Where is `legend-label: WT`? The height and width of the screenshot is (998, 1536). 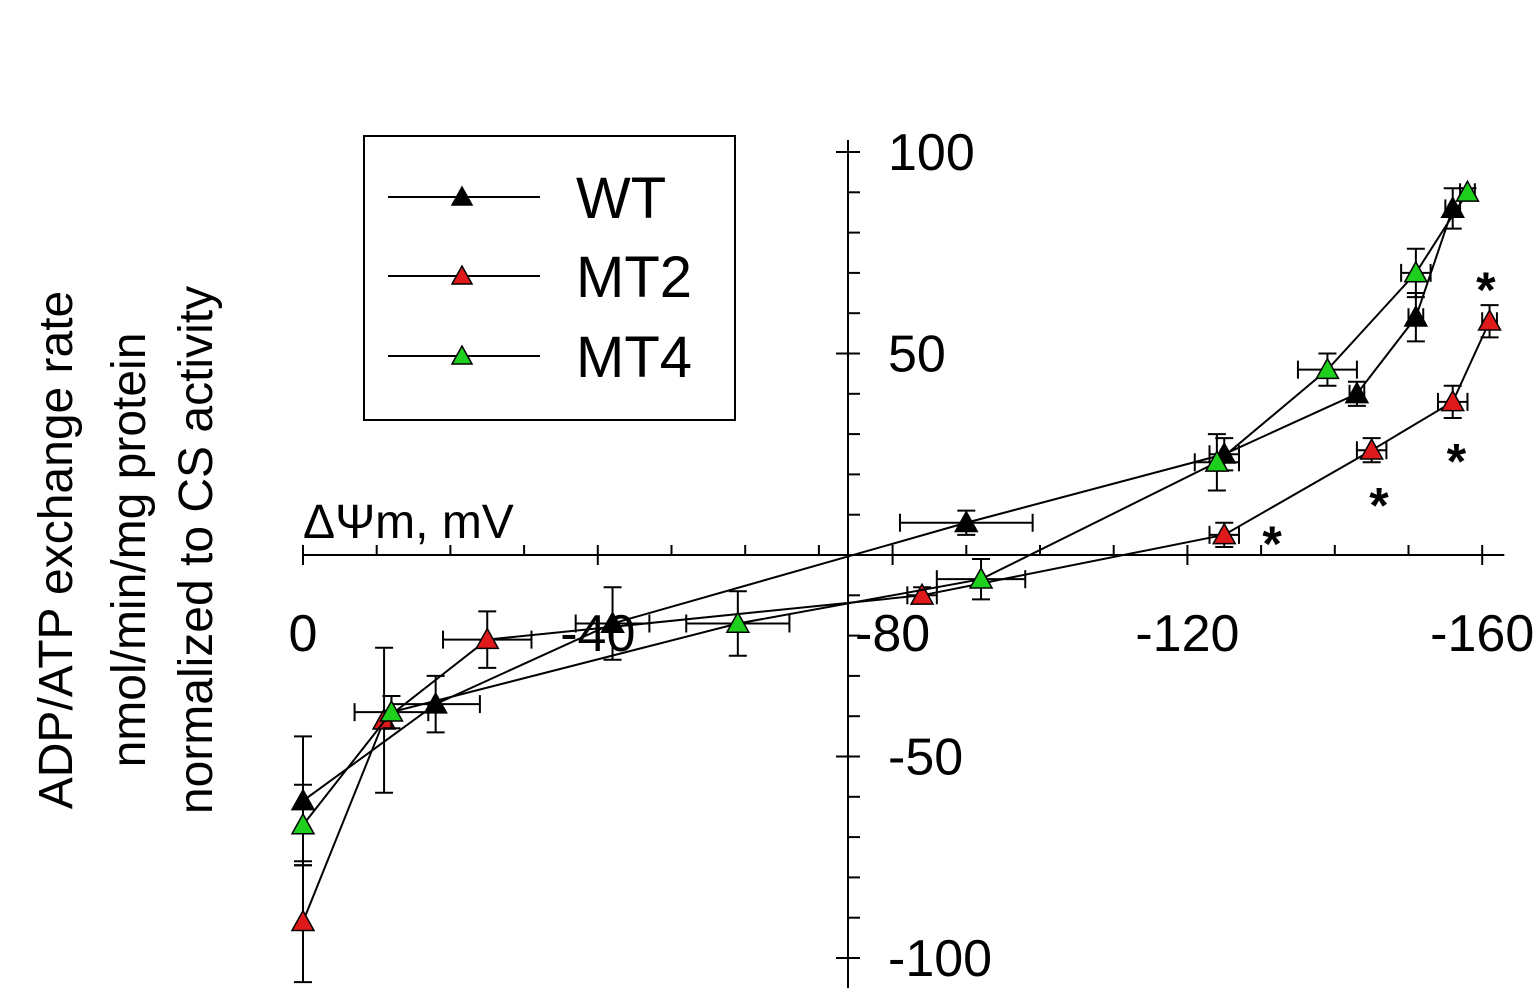
legend-label: WT is located at coordinates (621, 198).